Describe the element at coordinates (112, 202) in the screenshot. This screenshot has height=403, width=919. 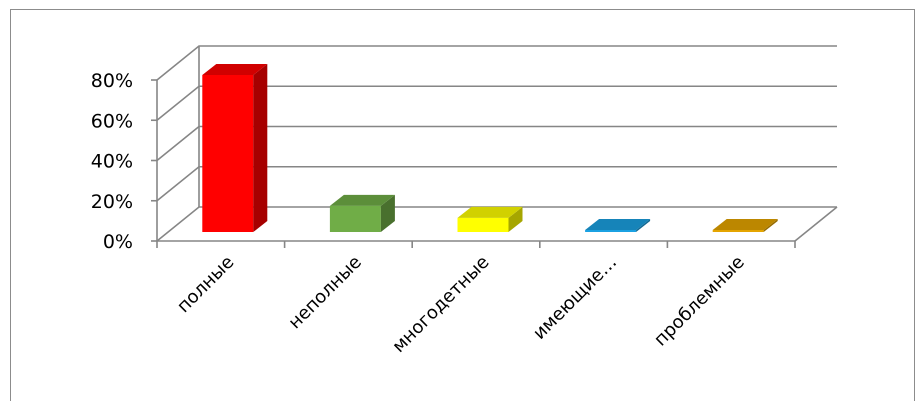
I see `y-tick-label: 20%` at that location.